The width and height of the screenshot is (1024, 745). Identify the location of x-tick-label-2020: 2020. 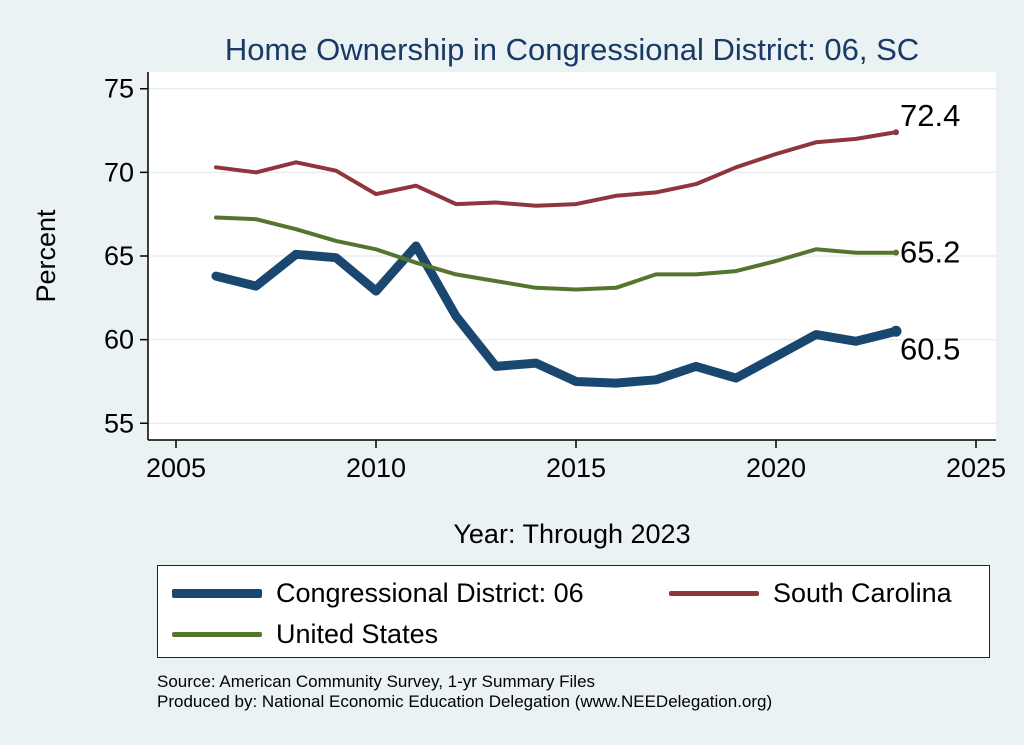
(776, 468).